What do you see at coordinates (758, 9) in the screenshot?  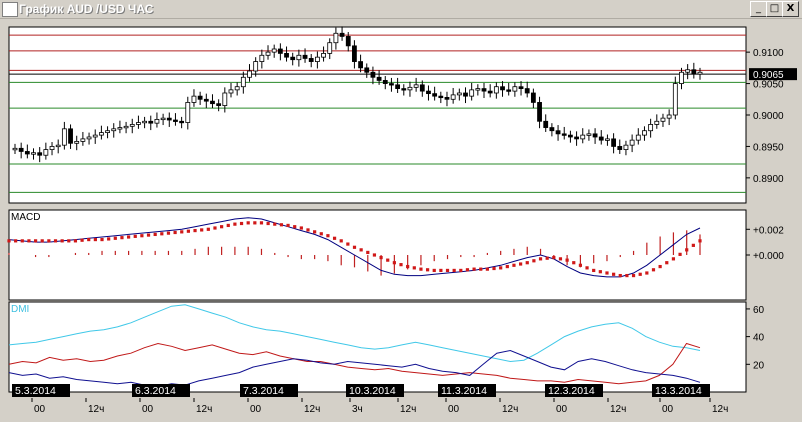 I see `minimize-button: _` at bounding box center [758, 9].